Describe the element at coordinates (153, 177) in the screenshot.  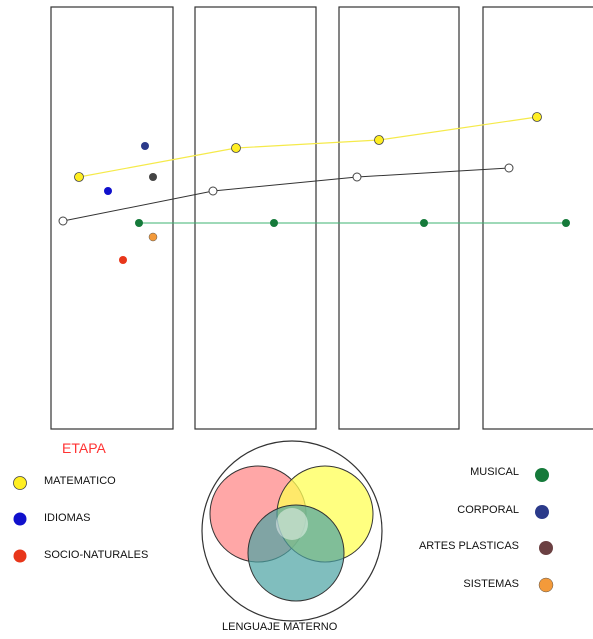
I see `artes-plasticas-point` at that location.